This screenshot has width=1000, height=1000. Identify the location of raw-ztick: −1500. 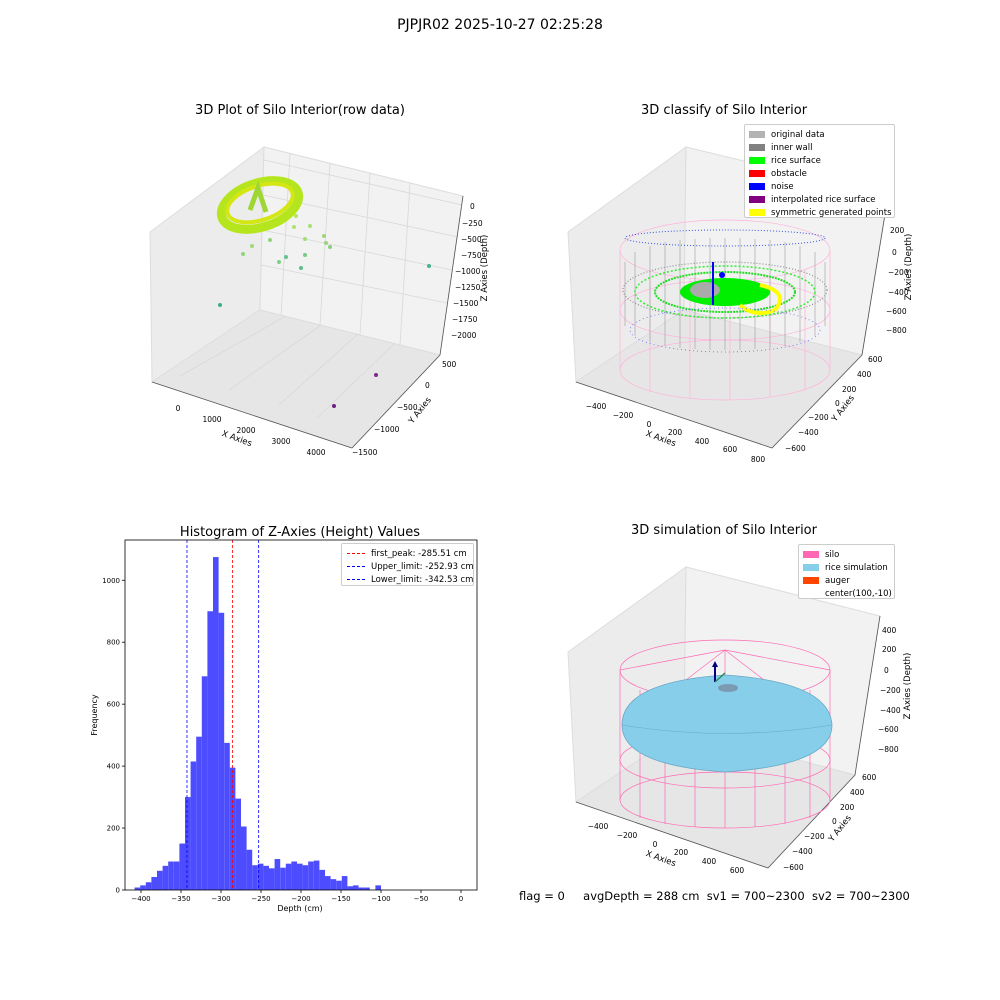
(466, 303).